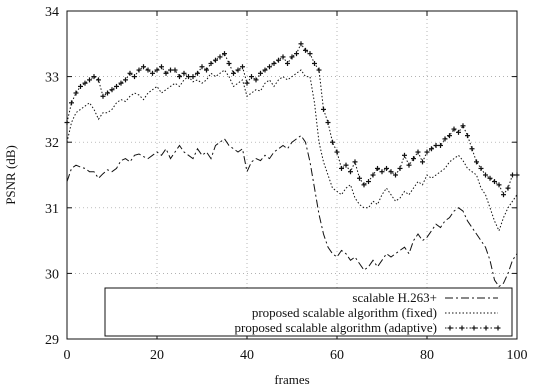  What do you see at coordinates (157, 355) in the screenshot?
I see `x-tick-label: 20` at bounding box center [157, 355].